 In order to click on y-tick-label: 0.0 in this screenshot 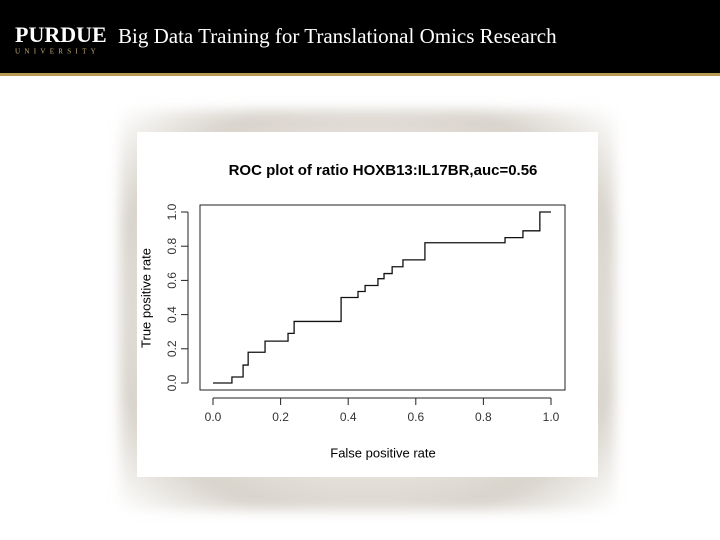, I will do `click(172, 382)`.